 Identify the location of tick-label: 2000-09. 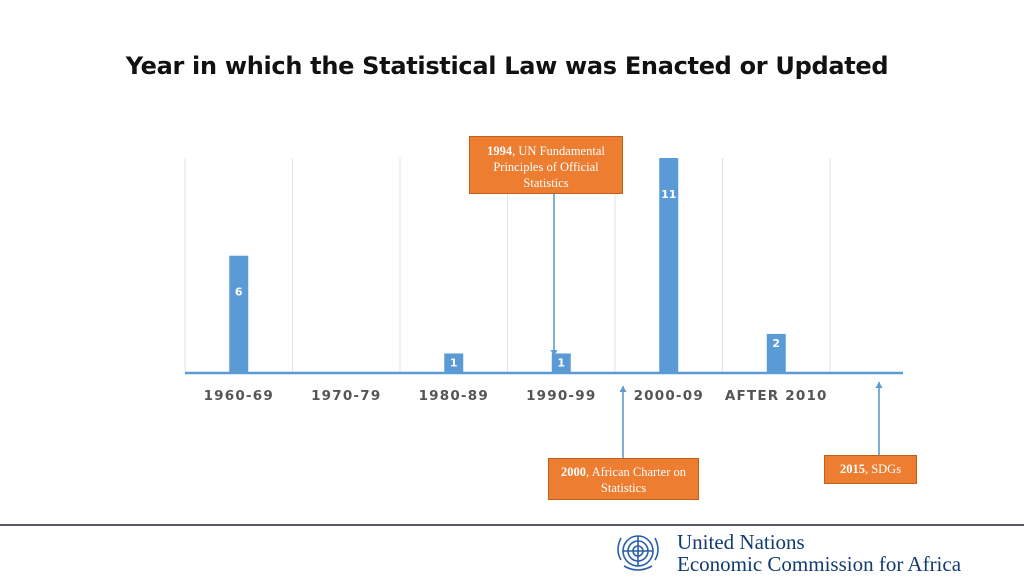
(669, 396).